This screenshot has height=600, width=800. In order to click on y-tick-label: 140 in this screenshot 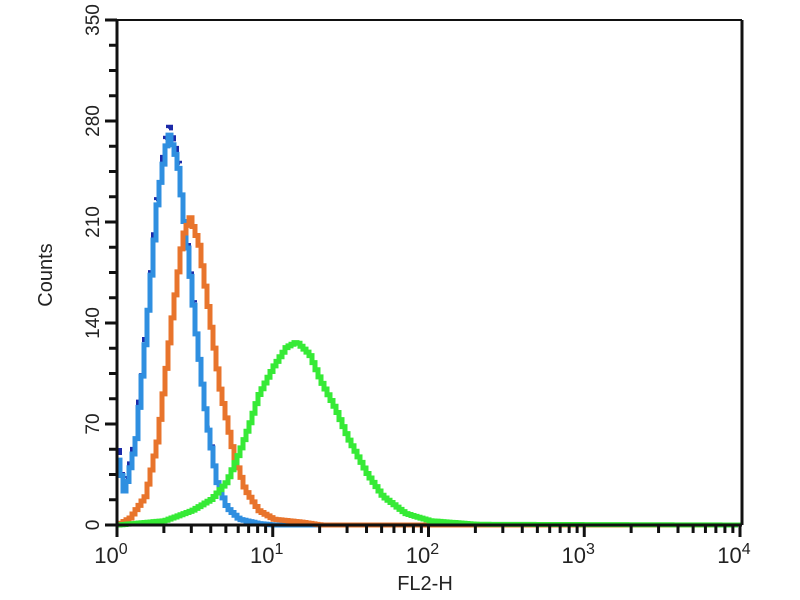, I will do `click(93, 323)`.